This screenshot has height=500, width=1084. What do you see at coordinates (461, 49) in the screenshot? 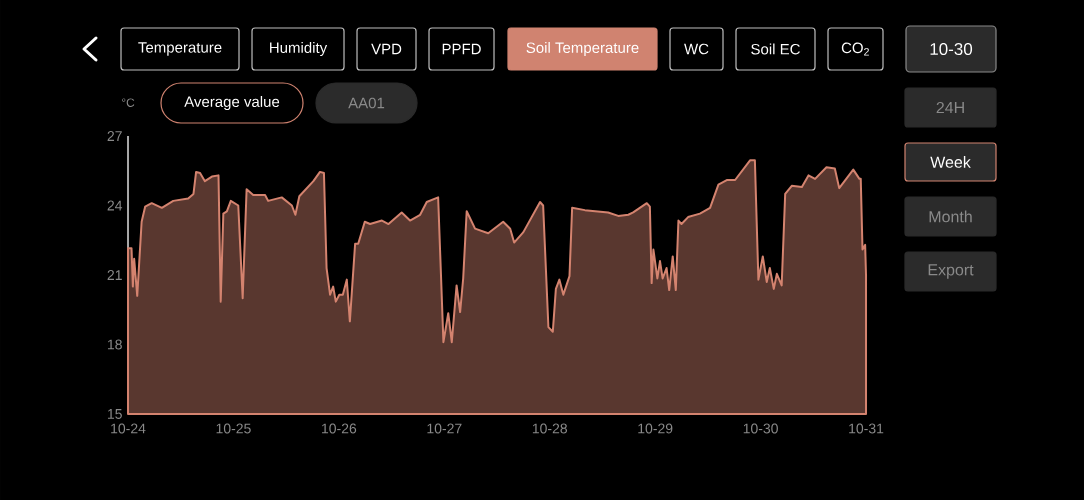
I see `text: PPFD` at bounding box center [461, 49].